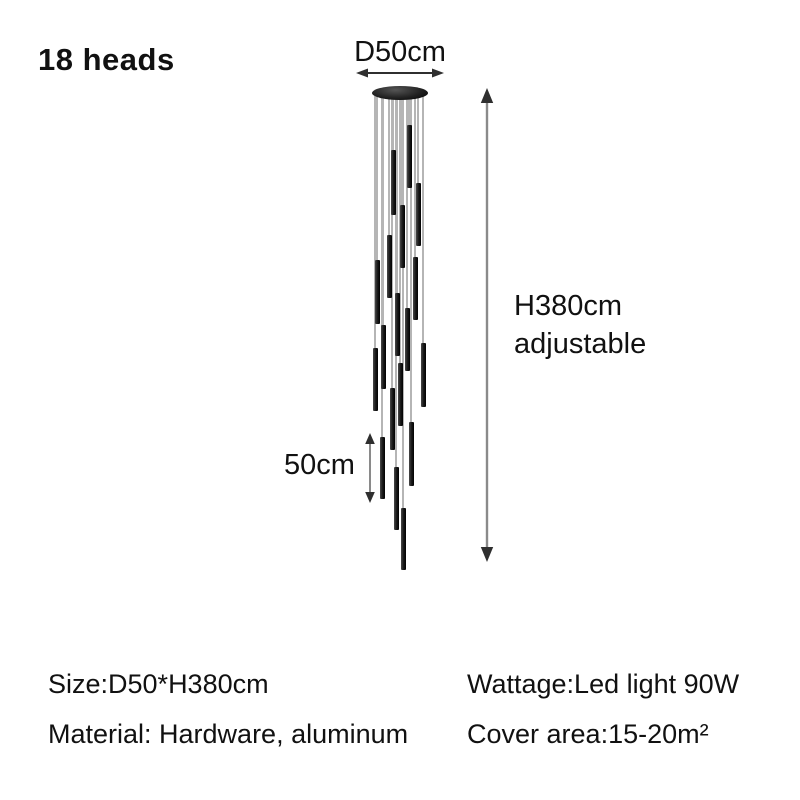  What do you see at coordinates (106, 59) in the screenshot?
I see `heads-count-label: 18 heads` at bounding box center [106, 59].